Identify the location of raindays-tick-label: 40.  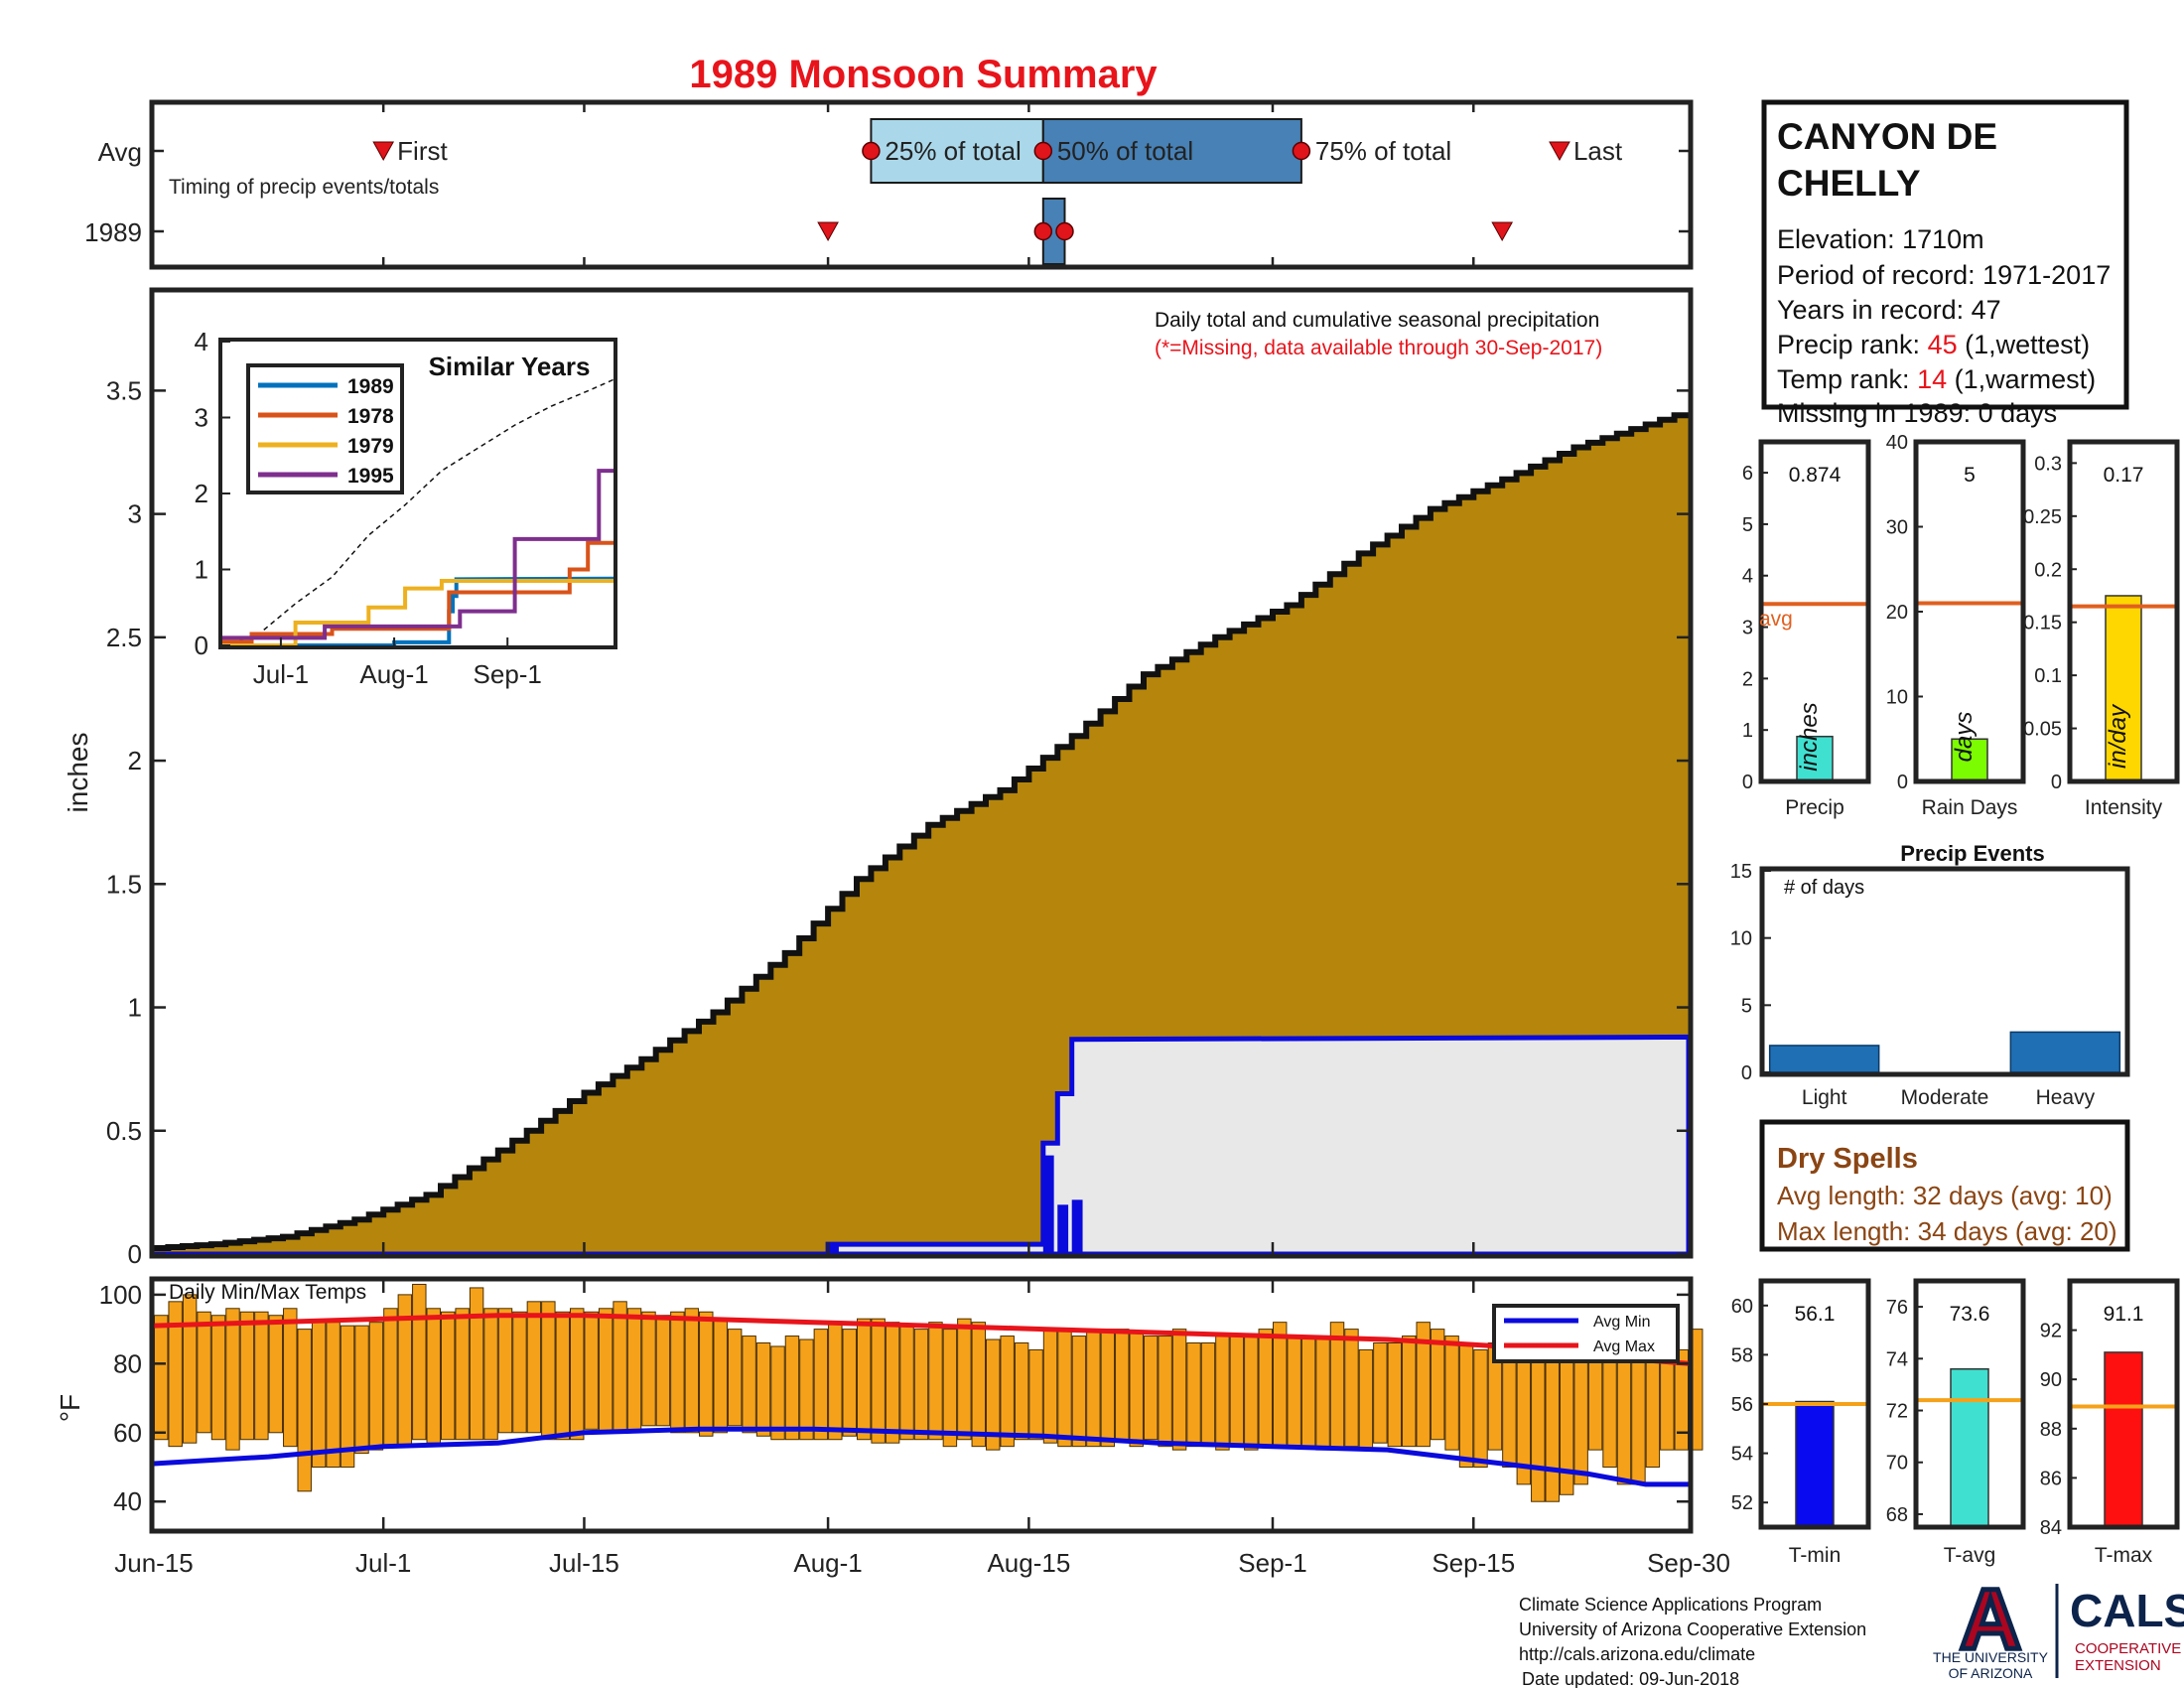
(1897, 443).